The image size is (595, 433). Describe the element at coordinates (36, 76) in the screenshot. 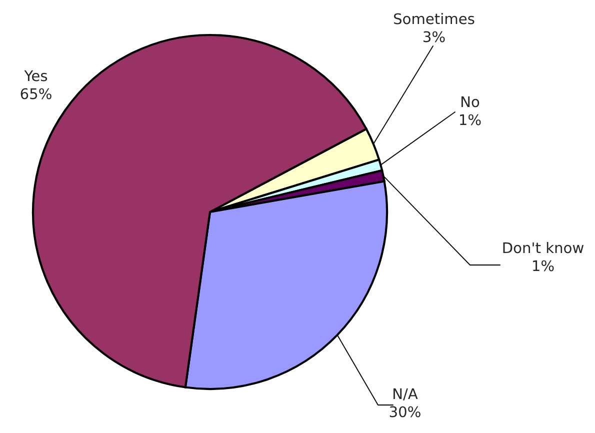

I see `slice-label: Yes` at that location.